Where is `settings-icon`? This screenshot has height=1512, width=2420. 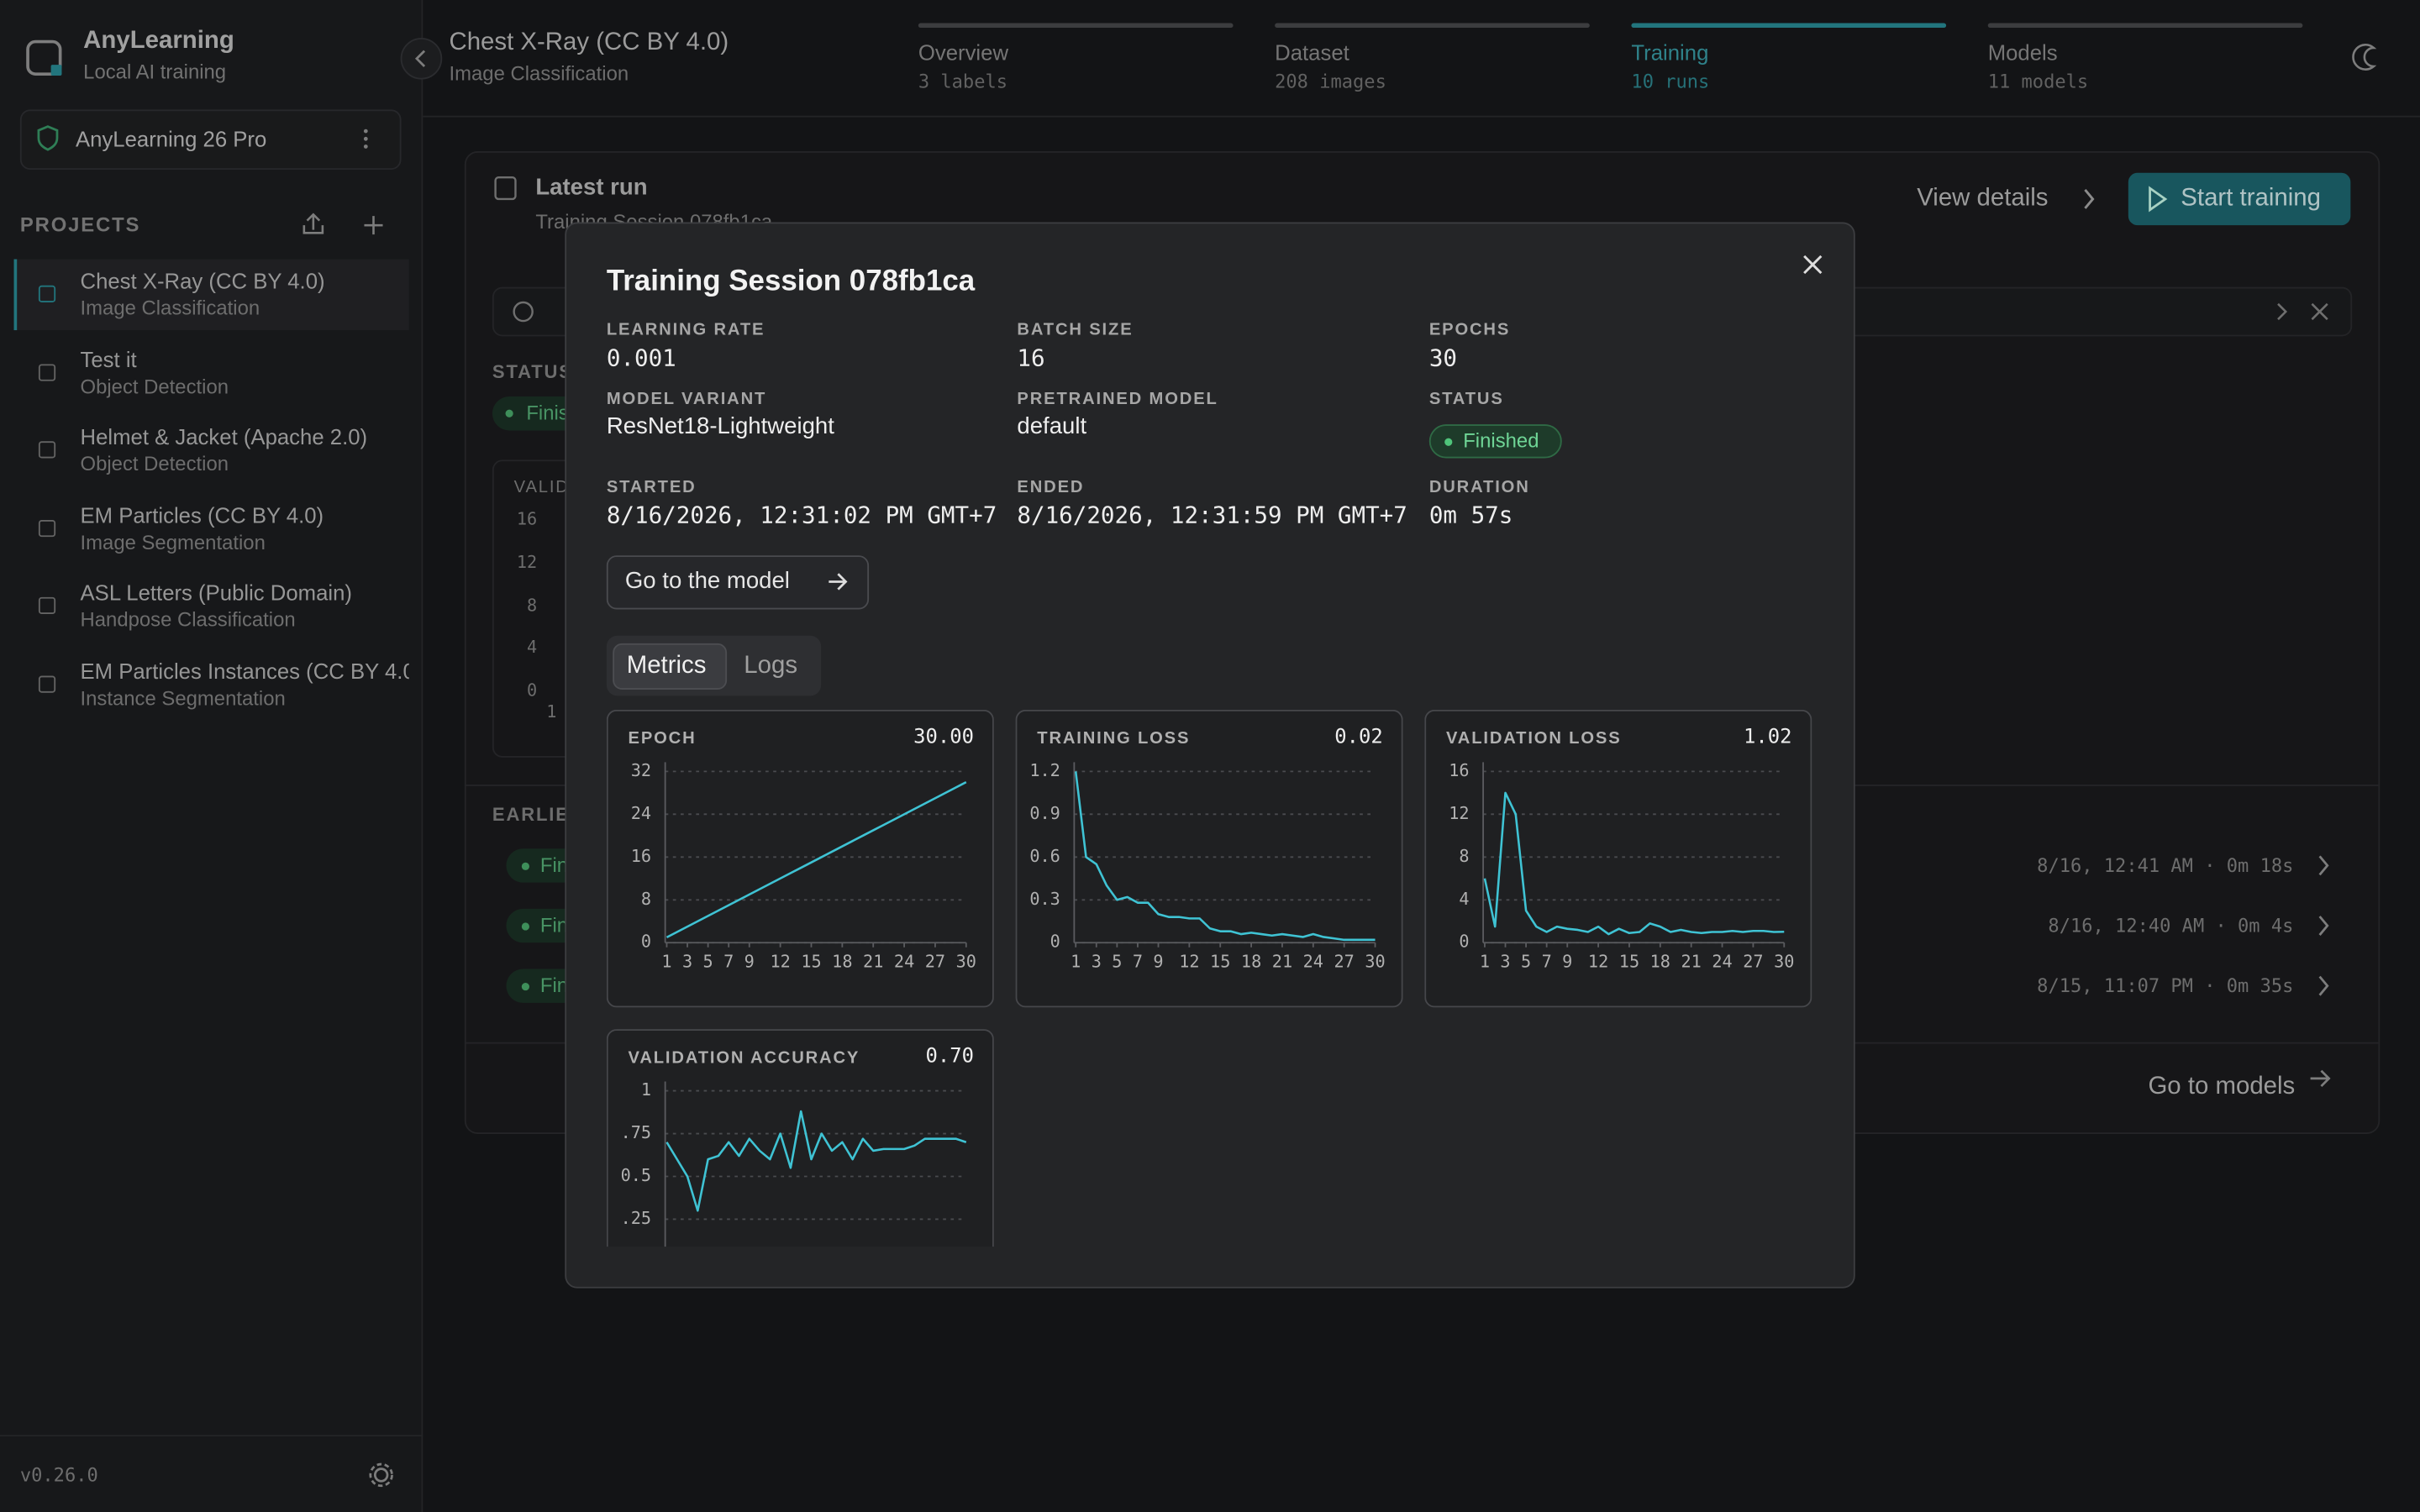
settings-icon is located at coordinates (381, 1475).